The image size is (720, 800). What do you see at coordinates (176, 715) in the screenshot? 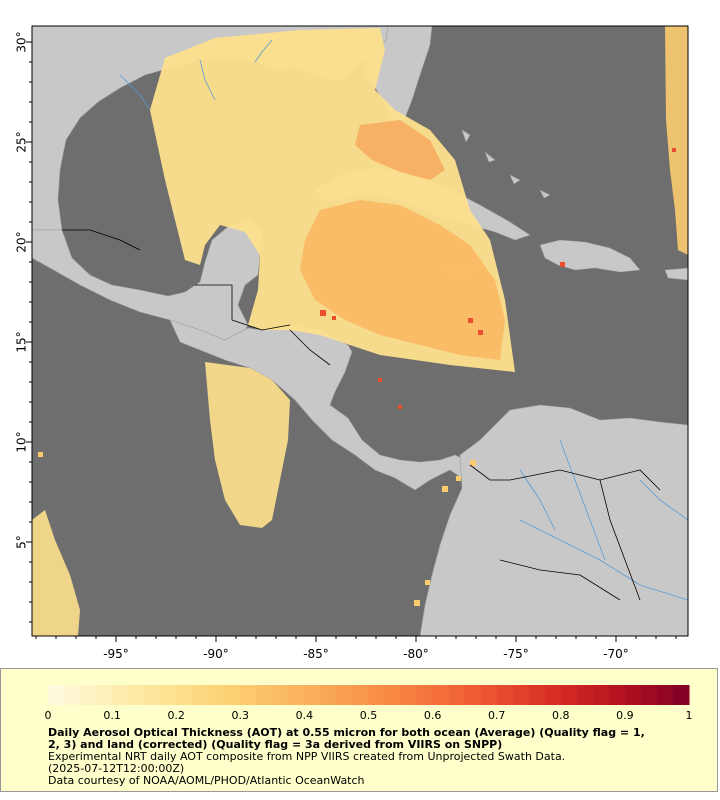
I see `colorbar-tick-label: 0.2` at bounding box center [176, 715].